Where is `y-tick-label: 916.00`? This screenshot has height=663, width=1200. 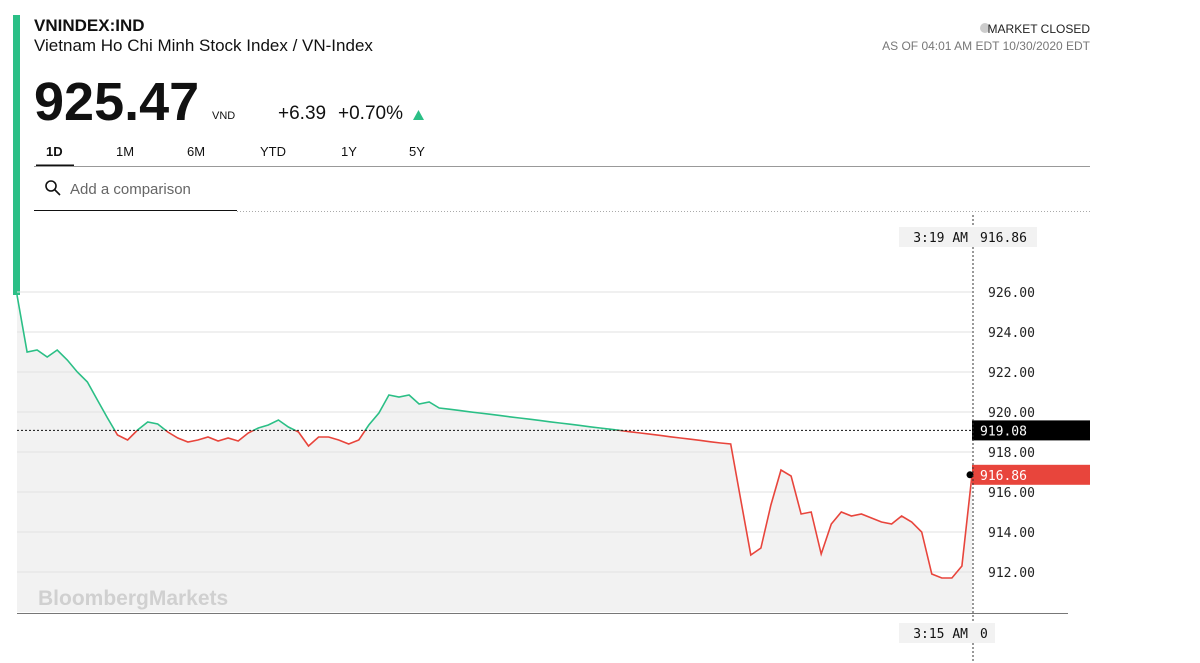 y-tick-label: 916.00 is located at coordinates (1011, 493).